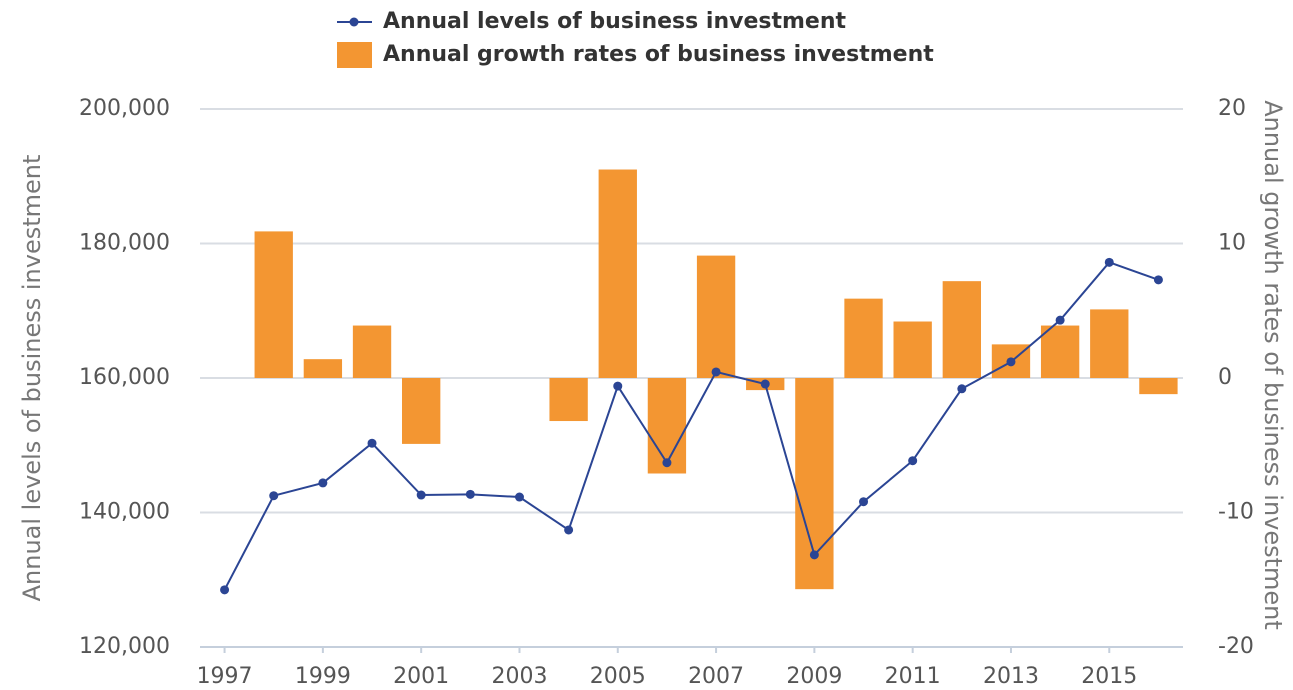 This screenshot has width=1293, height=690. What do you see at coordinates (124, 646) in the screenshot?
I see `y-tick-label: 120,000` at bounding box center [124, 646].